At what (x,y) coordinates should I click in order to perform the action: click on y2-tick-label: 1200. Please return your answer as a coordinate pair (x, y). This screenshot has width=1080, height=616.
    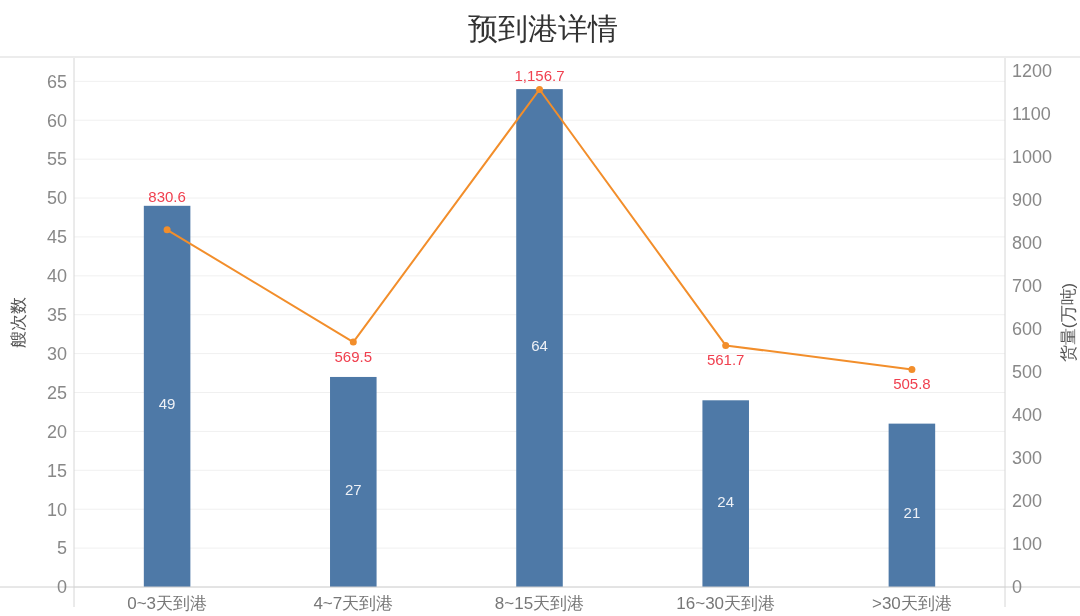
    Looking at the image, I should click on (1032, 71).